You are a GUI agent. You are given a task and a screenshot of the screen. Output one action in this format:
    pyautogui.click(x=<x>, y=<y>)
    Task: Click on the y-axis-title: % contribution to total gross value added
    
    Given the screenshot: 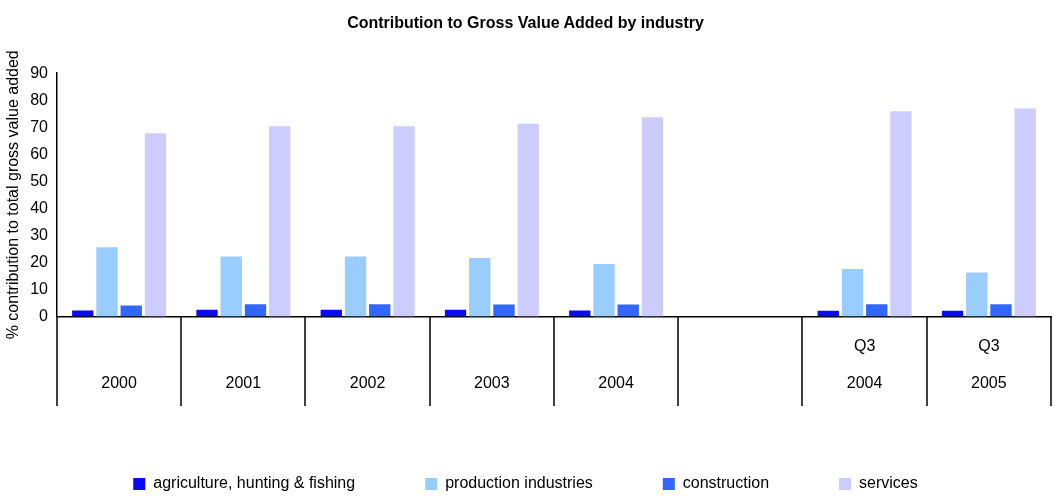 What is the action you would take?
    pyautogui.click(x=13, y=195)
    